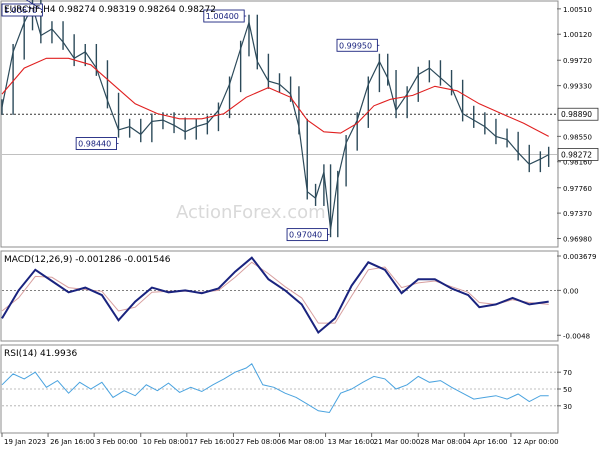 This screenshot has height=450, width=600. Describe the element at coordinates (567, 373) in the screenshot. I see `rsi-ytick-label: 70` at that location.